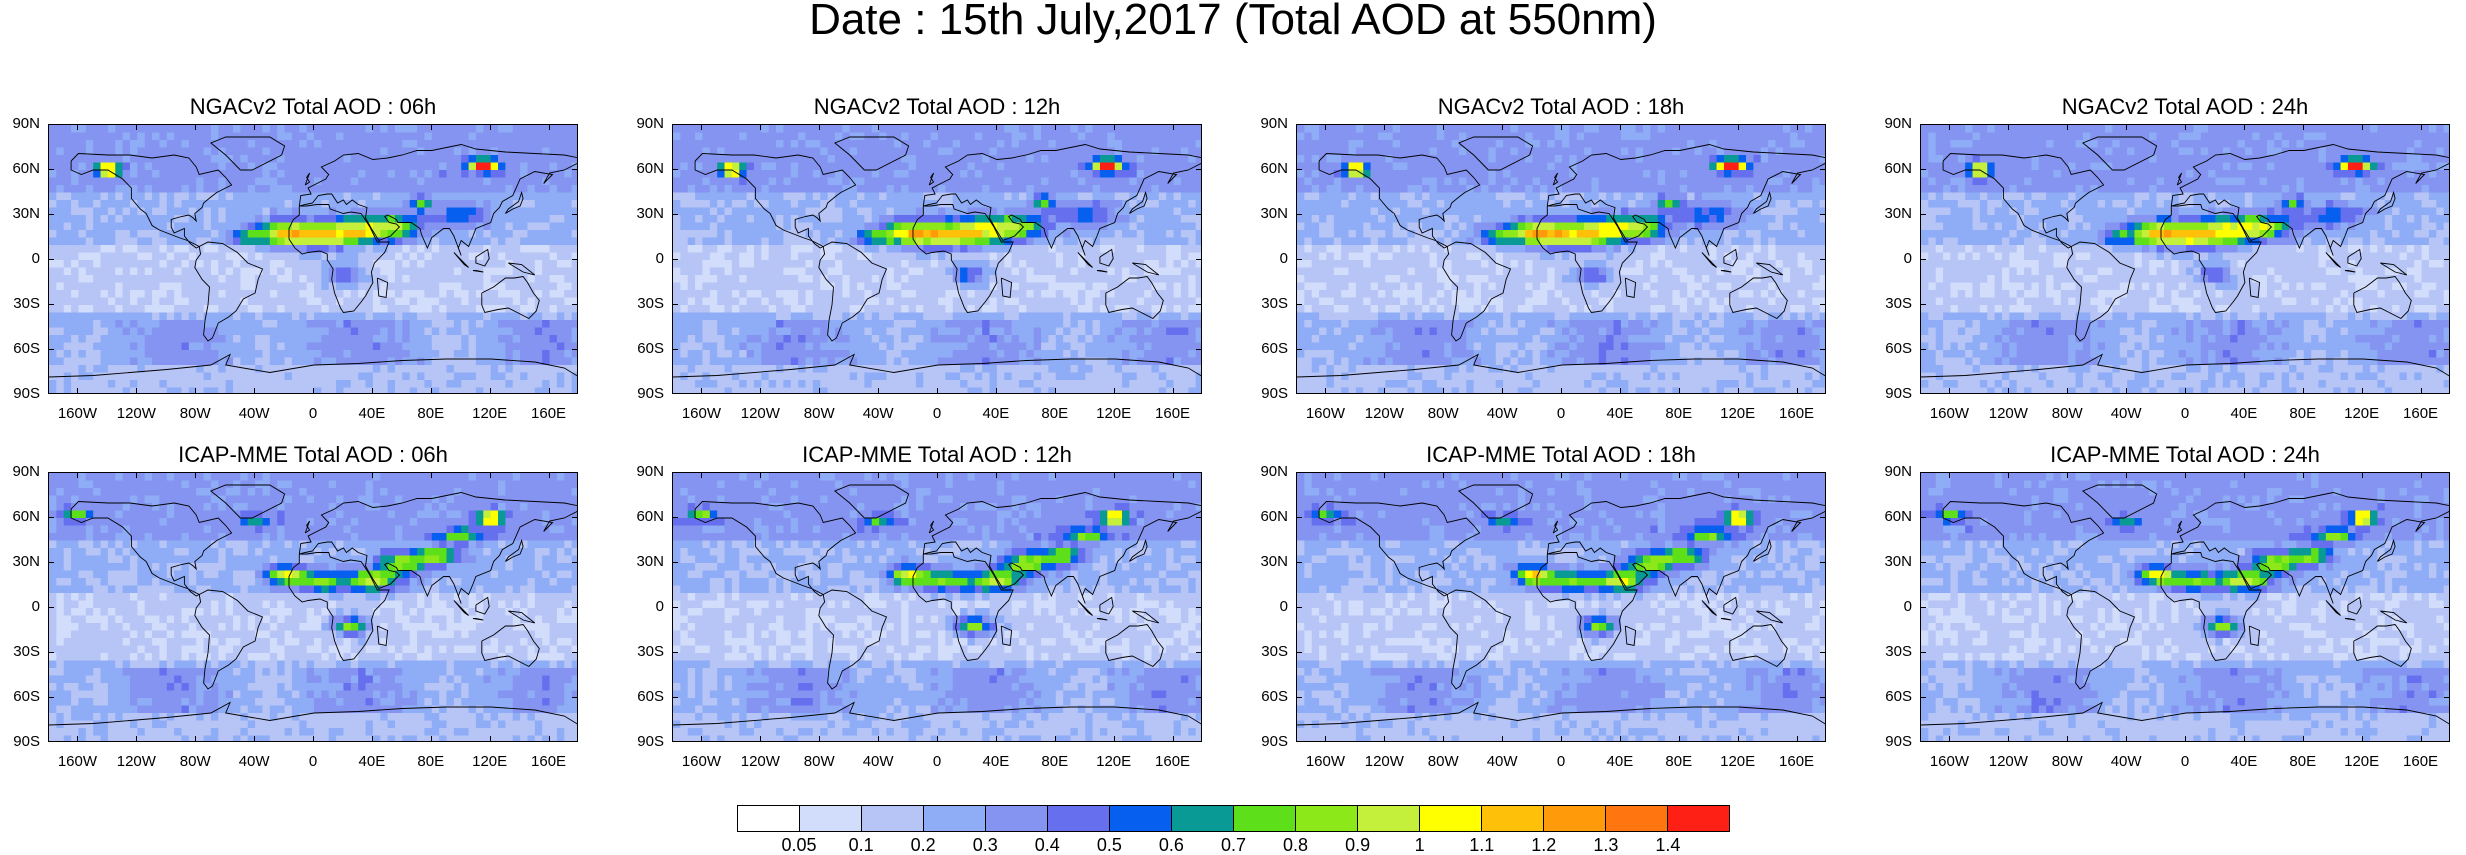 This screenshot has height=855, width=2466. Describe the element at coordinates (51, 304) in the screenshot. I see `lat-tick` at that location.